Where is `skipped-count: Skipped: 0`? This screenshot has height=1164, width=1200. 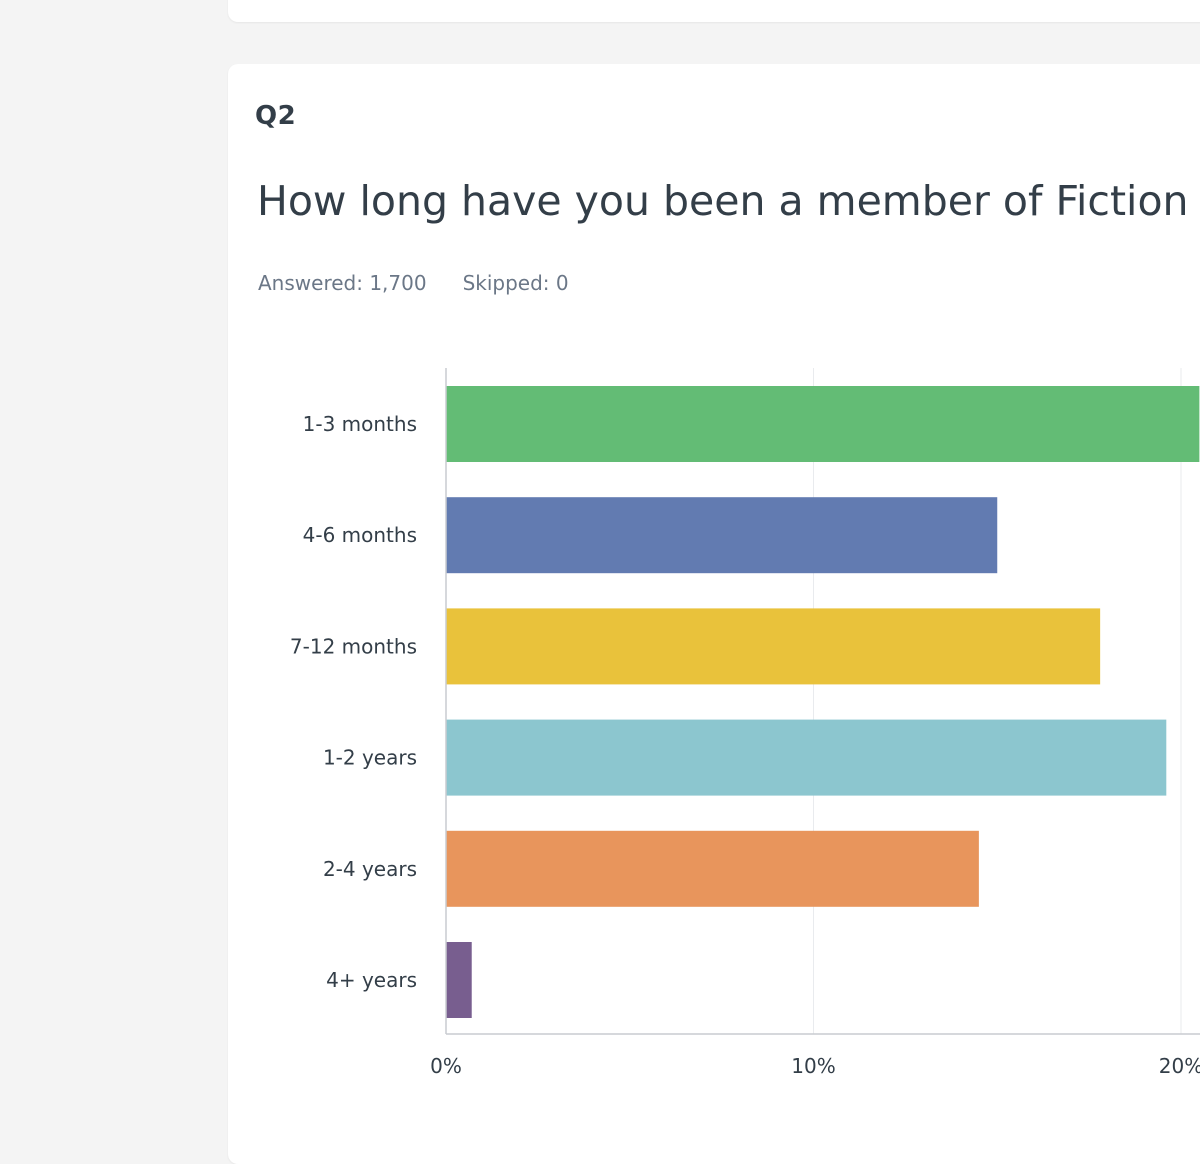
skipped-count: Skipped: 0 is located at coordinates (515, 283).